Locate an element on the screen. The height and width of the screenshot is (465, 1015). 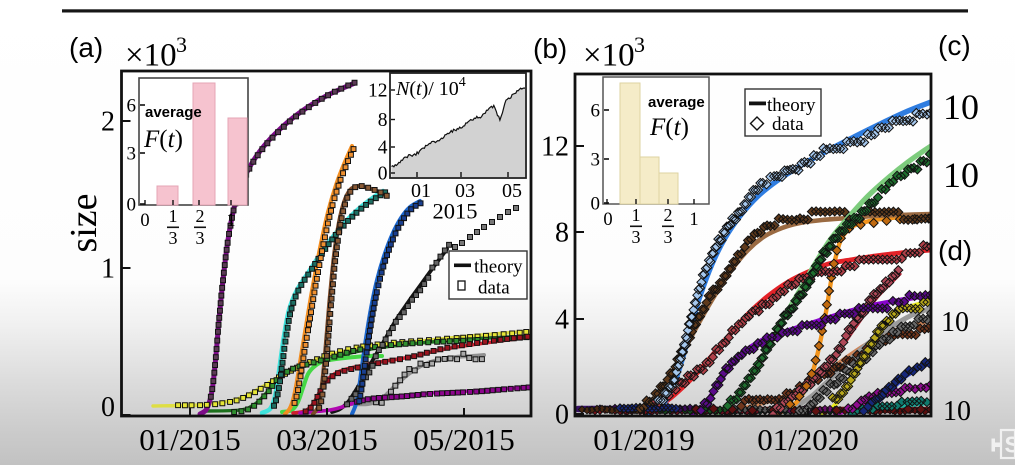
svg-text: 03/2015 is located at coordinates (327, 439).